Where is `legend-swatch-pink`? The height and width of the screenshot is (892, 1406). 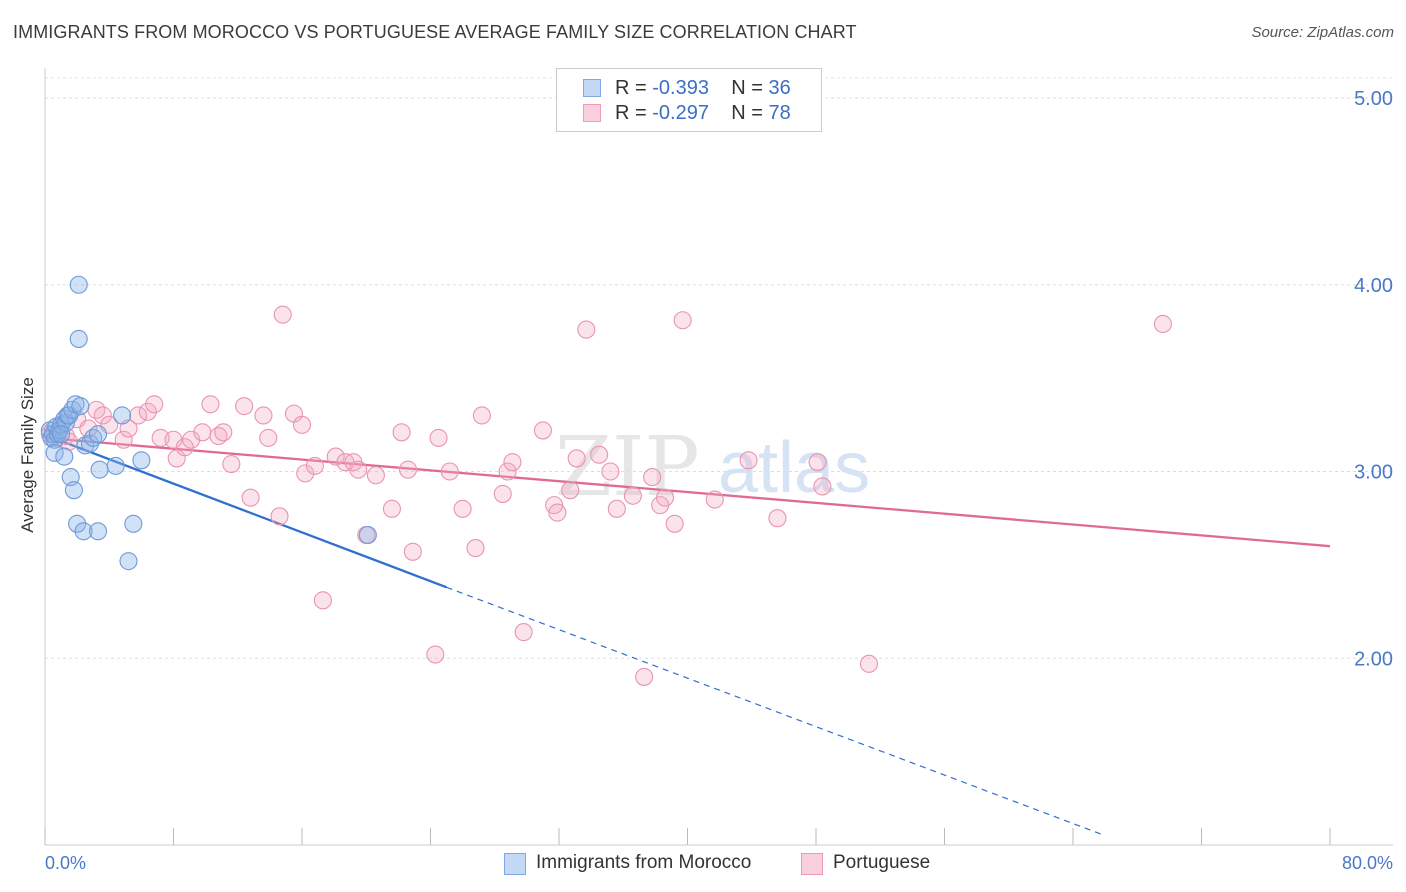 legend-swatch-pink is located at coordinates (592, 113).